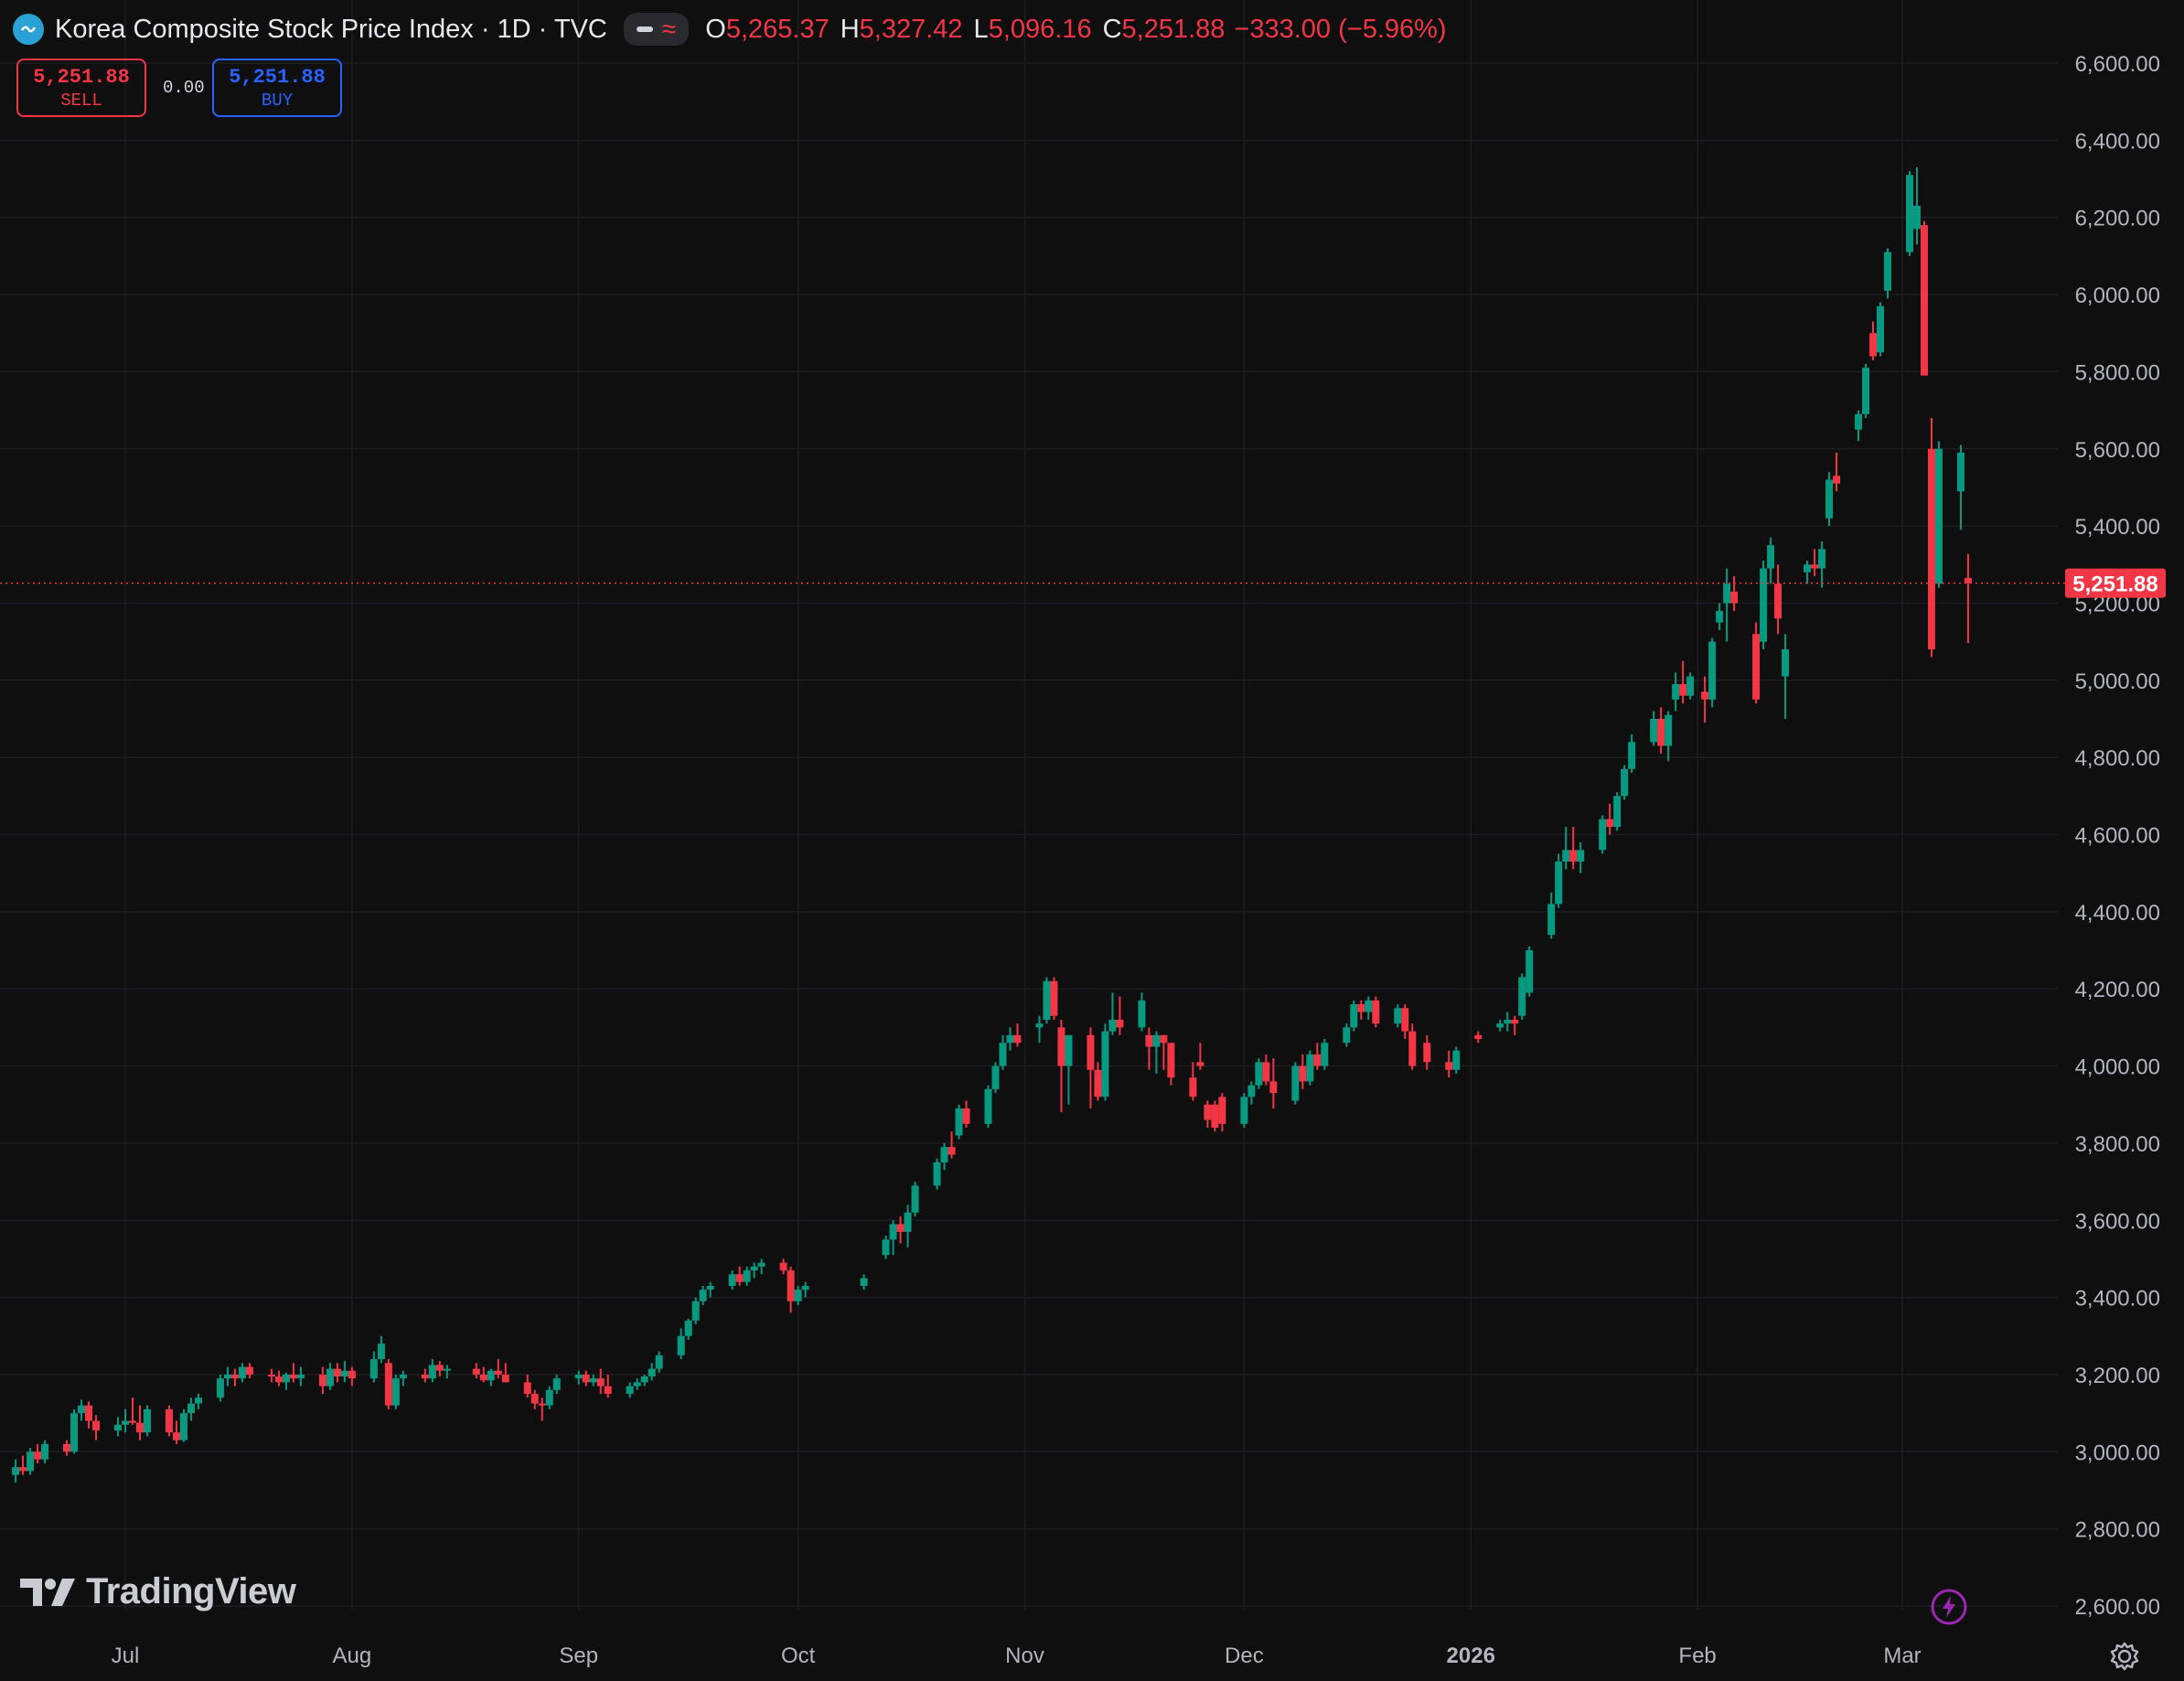 This screenshot has width=2184, height=1681. Describe the element at coordinates (81, 88) in the screenshot. I see `sell-button: 5,251.88 SELL` at that location.